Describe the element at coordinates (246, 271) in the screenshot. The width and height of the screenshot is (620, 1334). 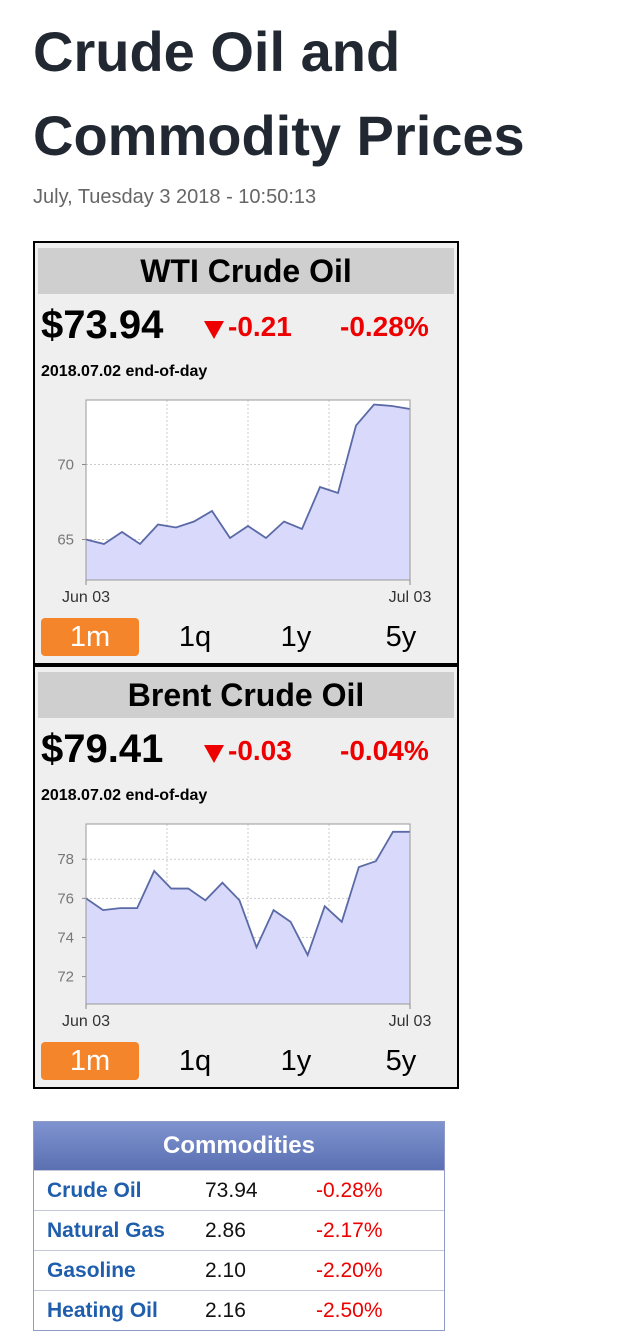
I see `widget-title: WTI Crude Oil` at that location.